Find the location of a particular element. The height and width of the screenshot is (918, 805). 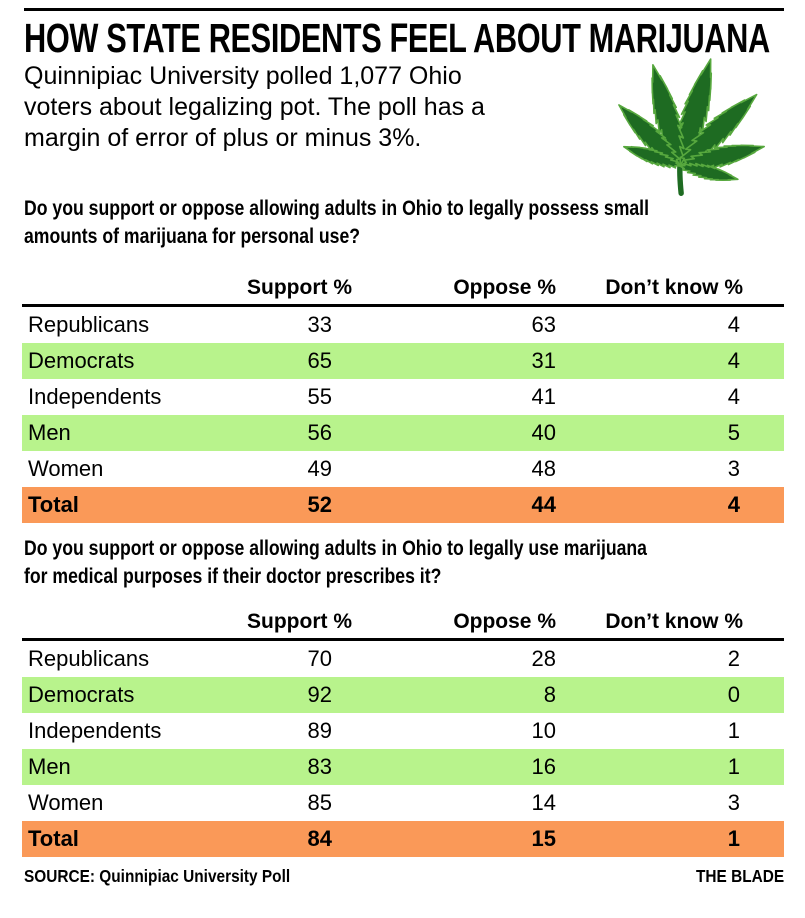

value-cell: 14 is located at coordinates (543, 802).